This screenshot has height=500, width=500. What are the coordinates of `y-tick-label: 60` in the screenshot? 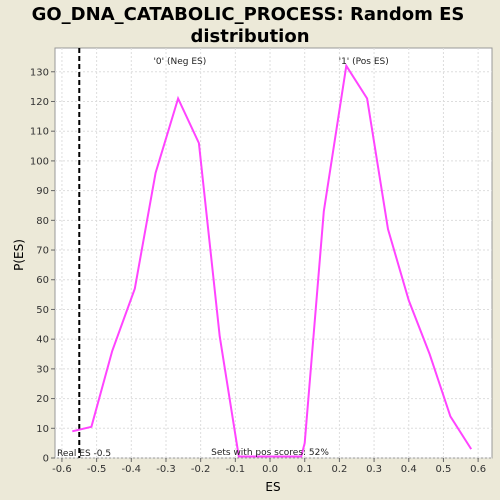 It's located at (42, 280).